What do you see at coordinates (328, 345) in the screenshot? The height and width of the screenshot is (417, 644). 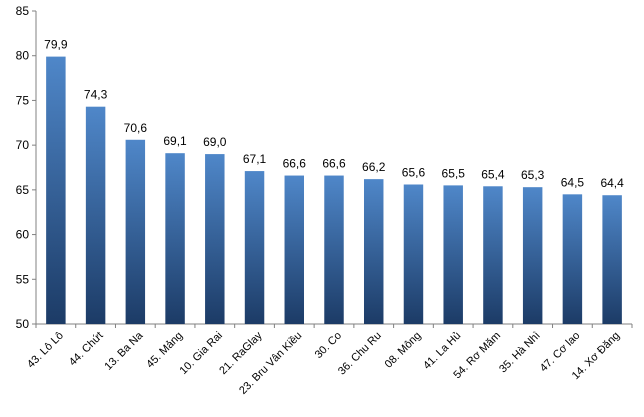 I see `category-label: 30. Co` at bounding box center [328, 345].